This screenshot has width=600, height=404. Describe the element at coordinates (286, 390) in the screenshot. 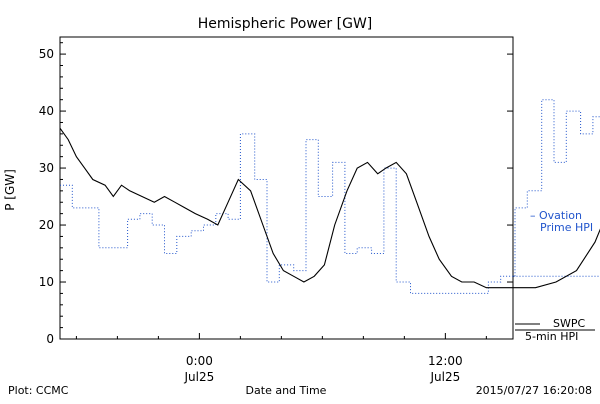

I see `x-axis-label: Date and Time` at that location.